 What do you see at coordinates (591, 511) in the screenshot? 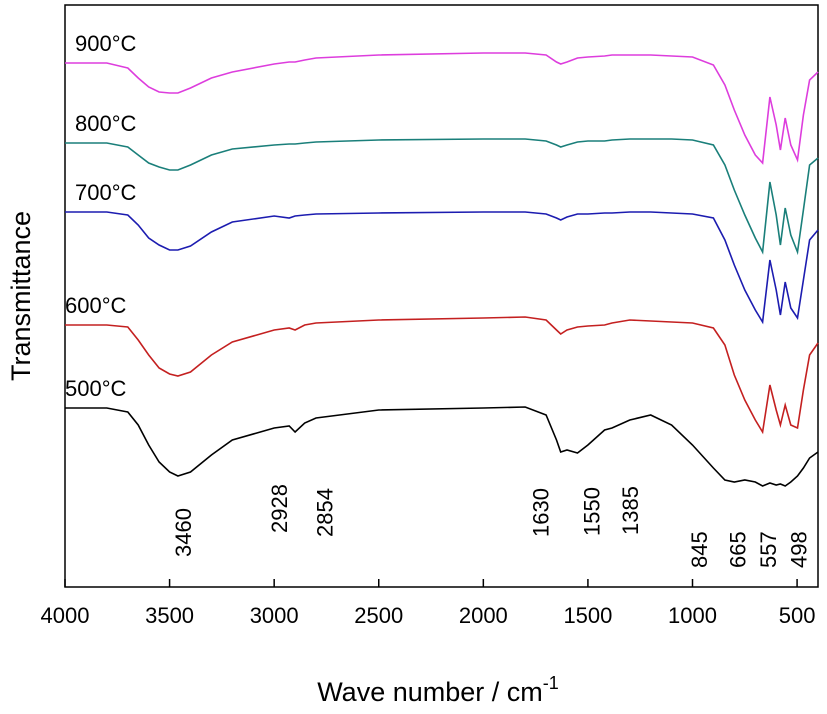
I see `peak-label: 1550` at bounding box center [591, 511].